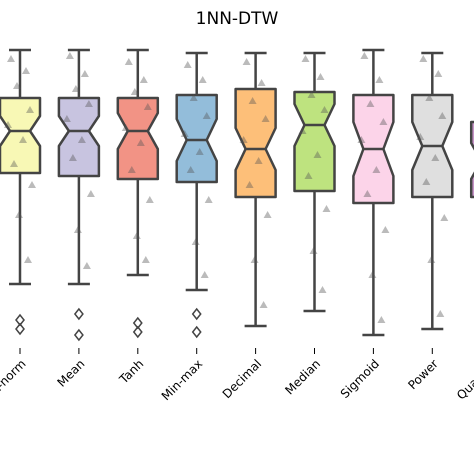 This screenshot has width=474, height=474. Describe the element at coordinates (14, 377) in the screenshot. I see `x-tick-label: Z-norm` at that location.